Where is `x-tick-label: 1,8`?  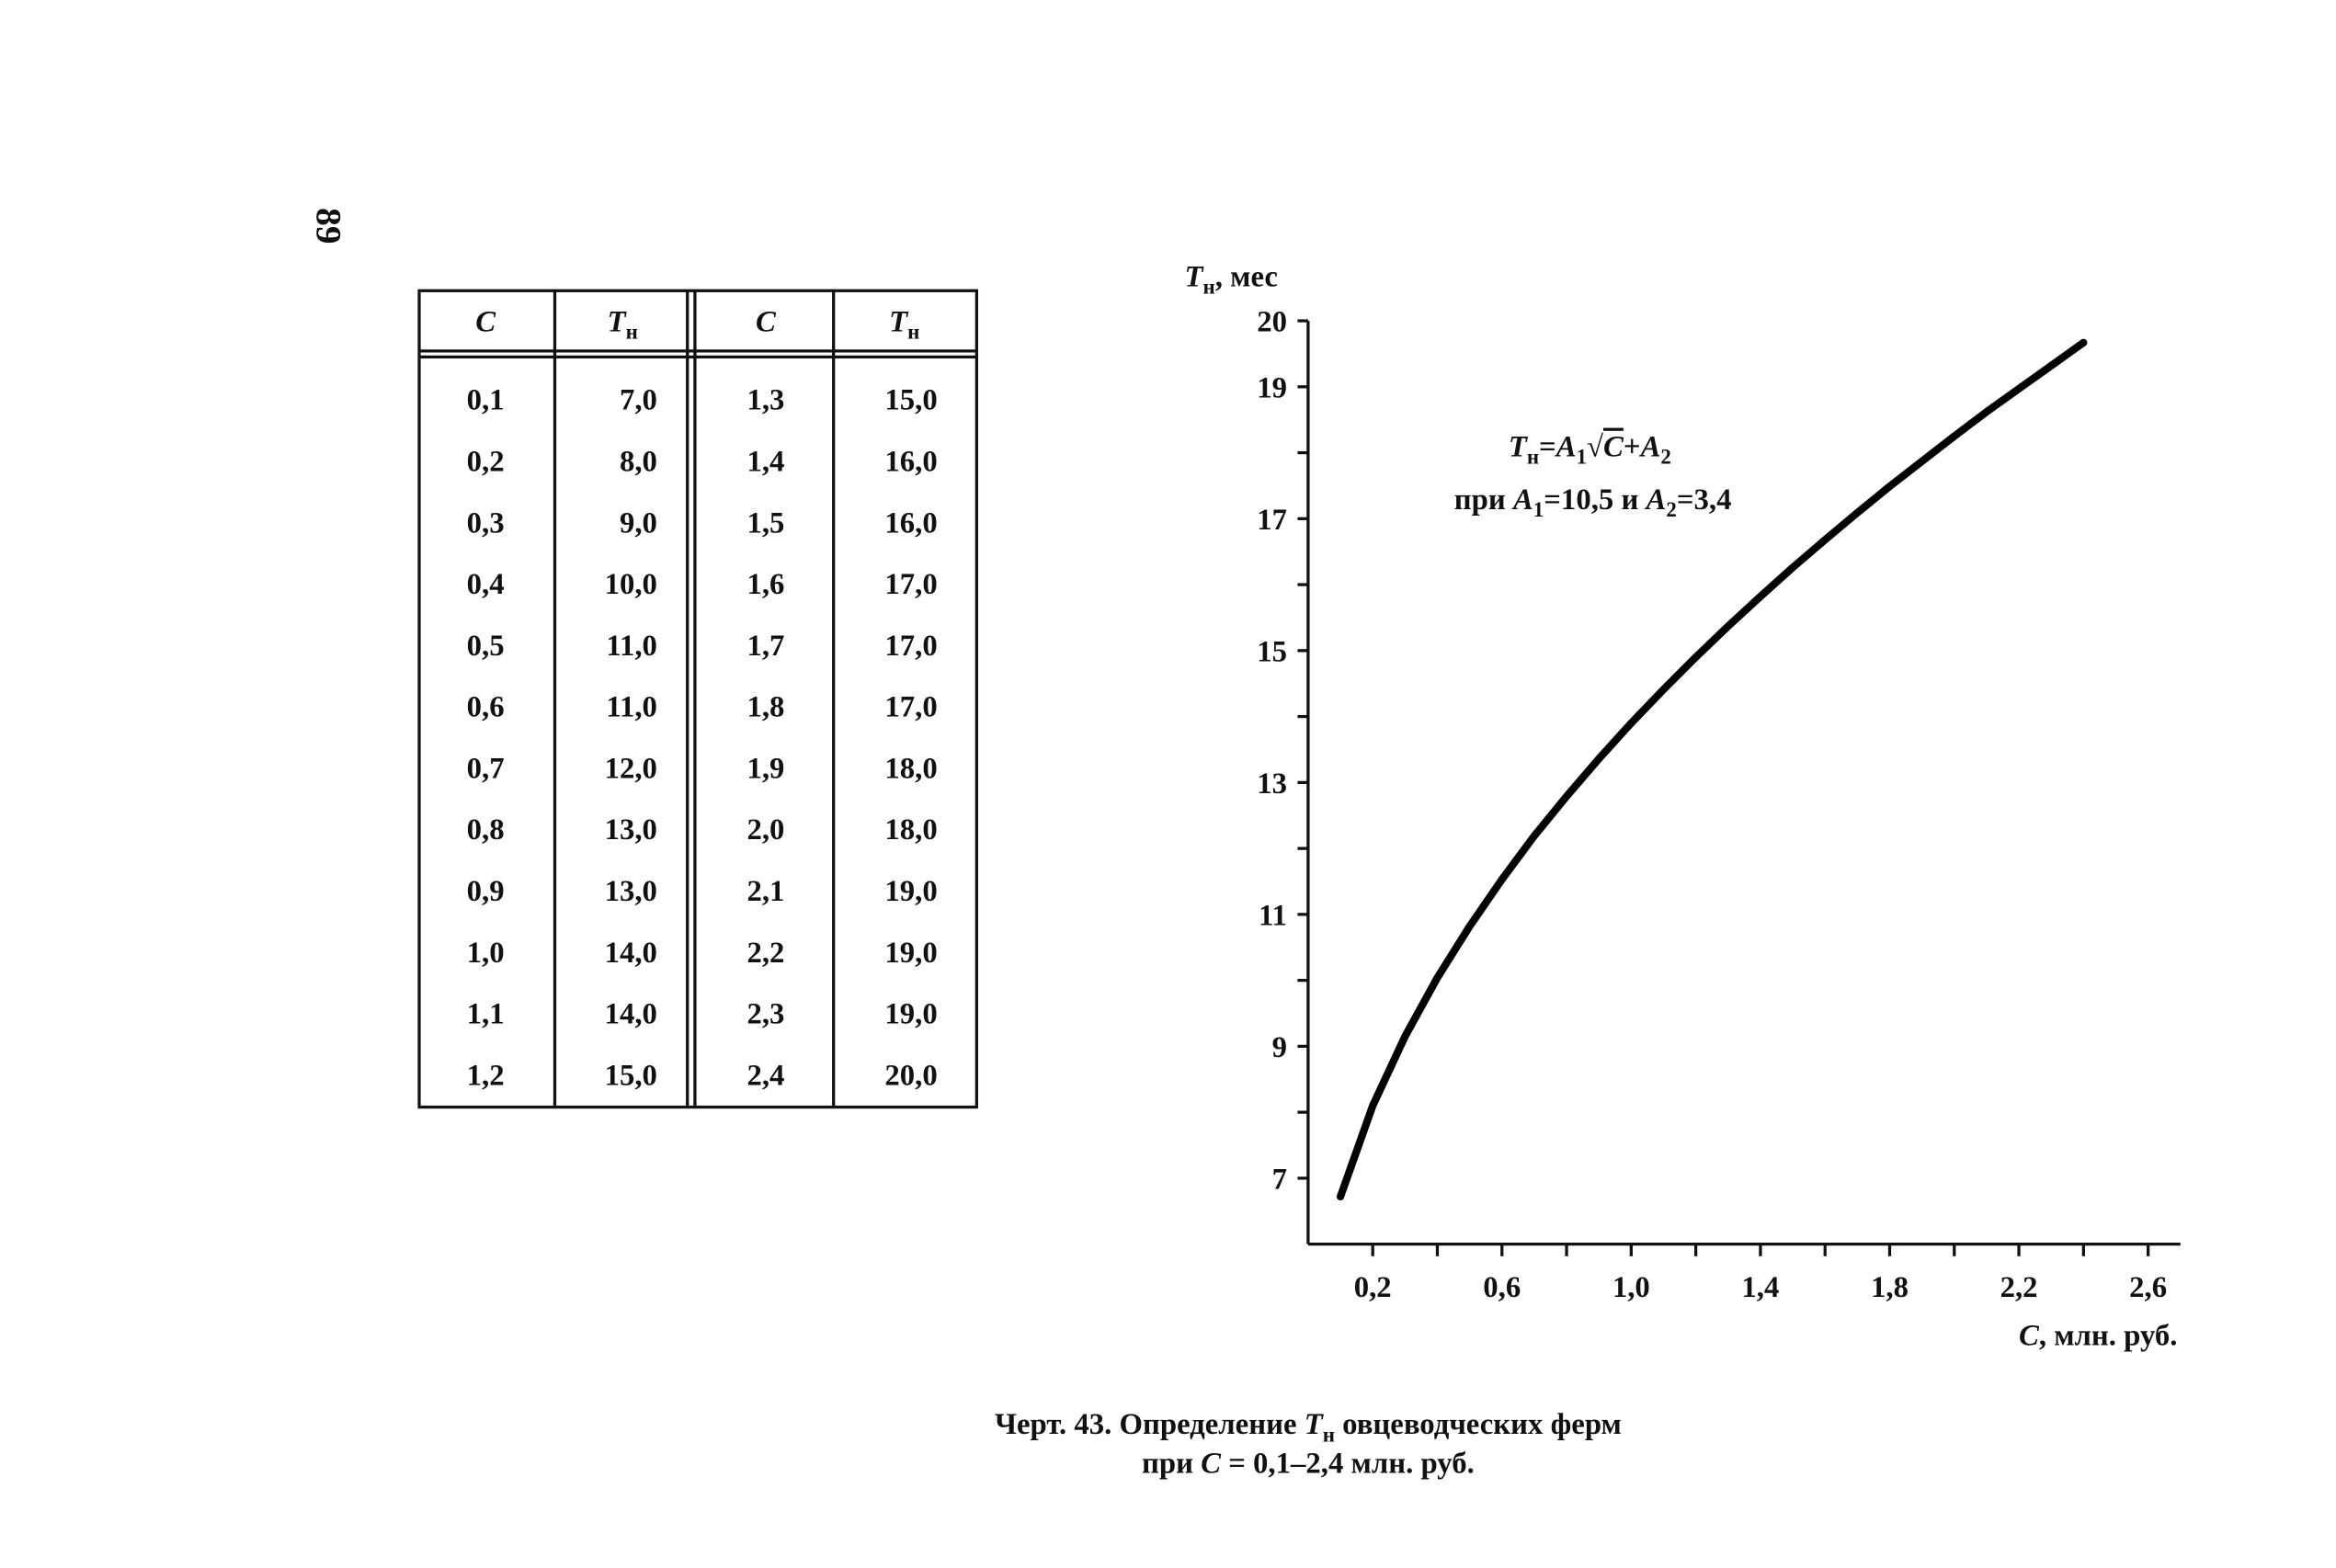
x-tick-label: 1,8 is located at coordinates (1890, 1287).